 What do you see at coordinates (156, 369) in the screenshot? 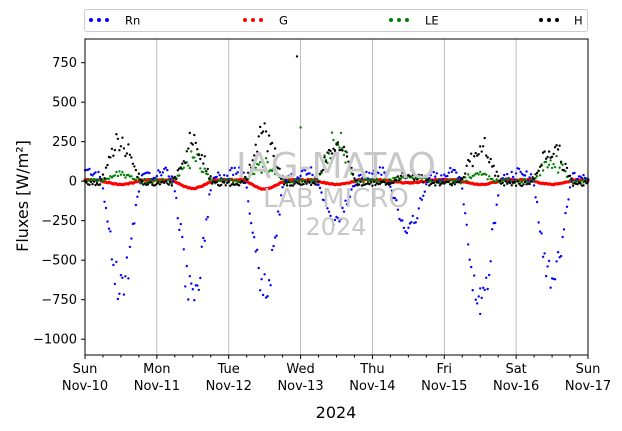
I see `x-tick-label-day: Mon` at bounding box center [156, 369].